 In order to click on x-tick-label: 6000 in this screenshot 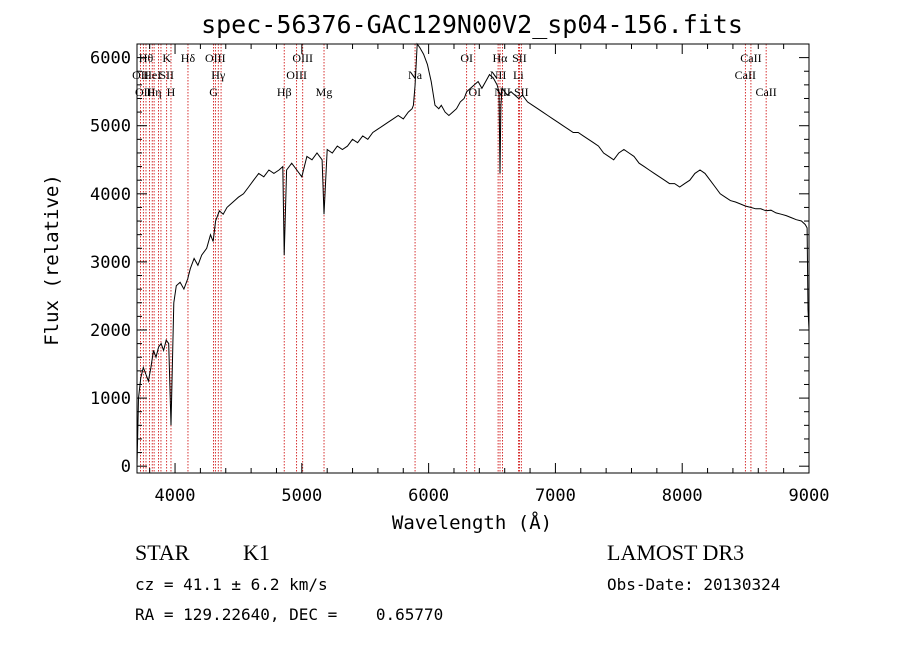, I will do `click(428, 496)`.